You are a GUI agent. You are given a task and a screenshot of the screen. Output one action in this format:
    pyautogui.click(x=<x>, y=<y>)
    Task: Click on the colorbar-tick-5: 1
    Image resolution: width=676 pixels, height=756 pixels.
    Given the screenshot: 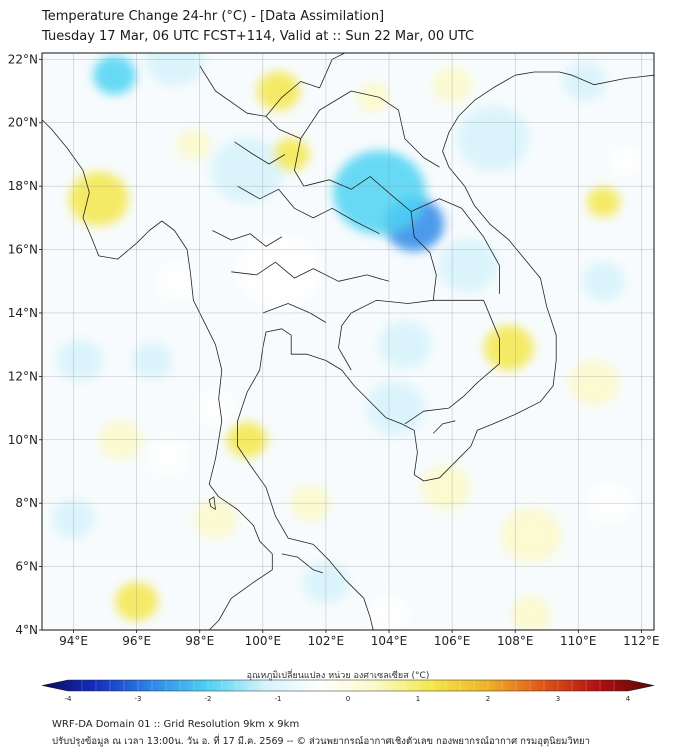 What is the action you would take?
    pyautogui.click(x=418, y=699)
    